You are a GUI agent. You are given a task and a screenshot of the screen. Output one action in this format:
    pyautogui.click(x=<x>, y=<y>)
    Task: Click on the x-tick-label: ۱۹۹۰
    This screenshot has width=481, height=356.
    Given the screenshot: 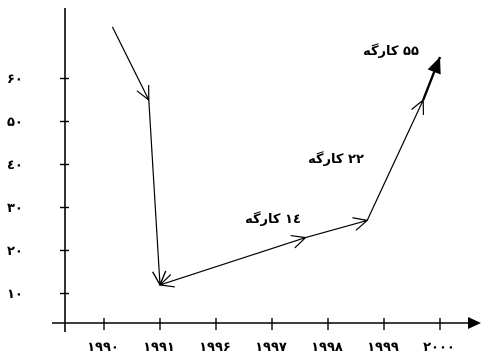 What is the action you would take?
    pyautogui.click(x=103, y=347)
    